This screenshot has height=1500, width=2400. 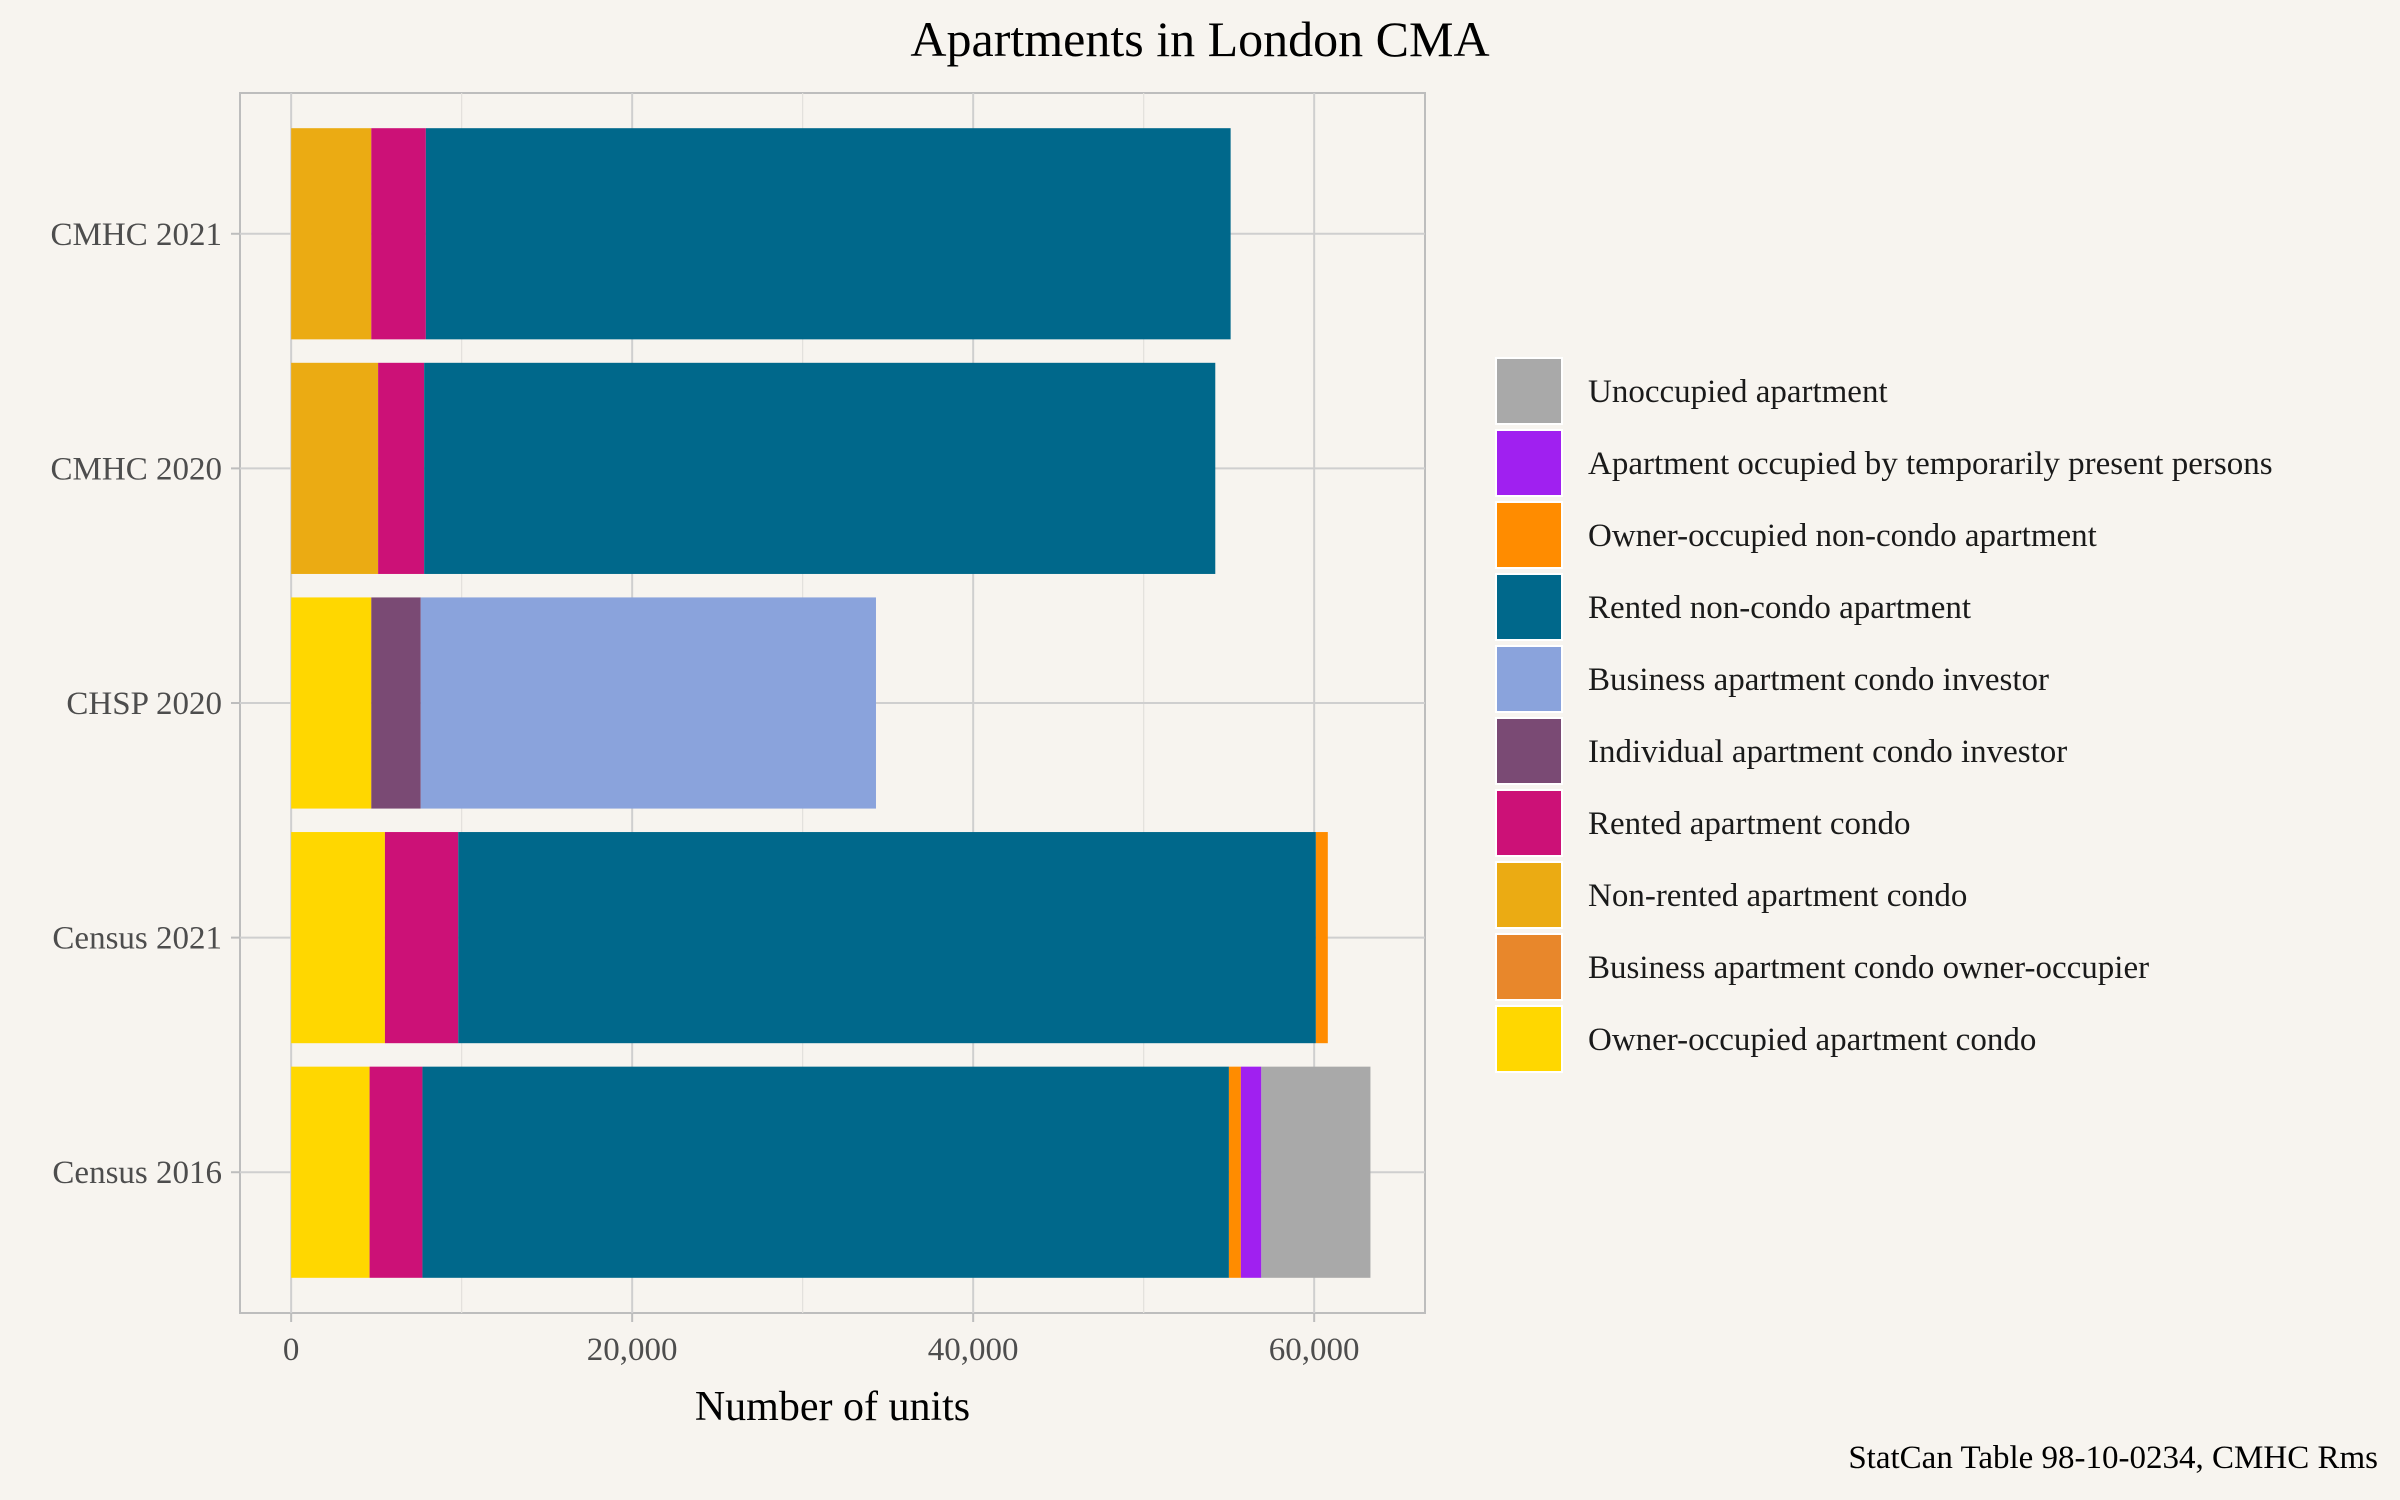 I want to click on x-tick-label: 40,000, so click(x=973, y=1350).